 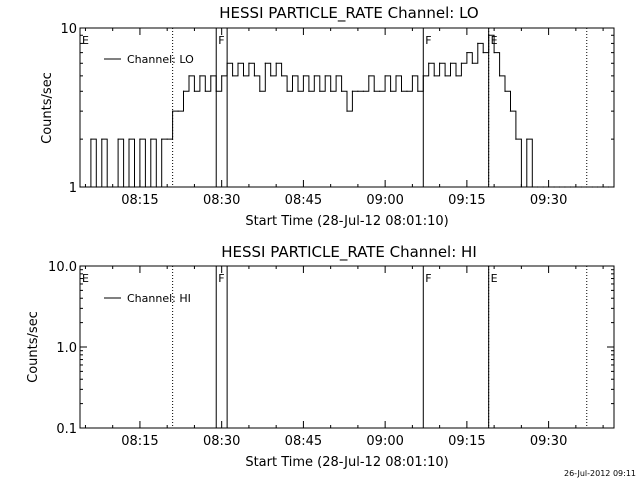 I want to click on legend-label-hi: Channel: HI, so click(x=159, y=298).